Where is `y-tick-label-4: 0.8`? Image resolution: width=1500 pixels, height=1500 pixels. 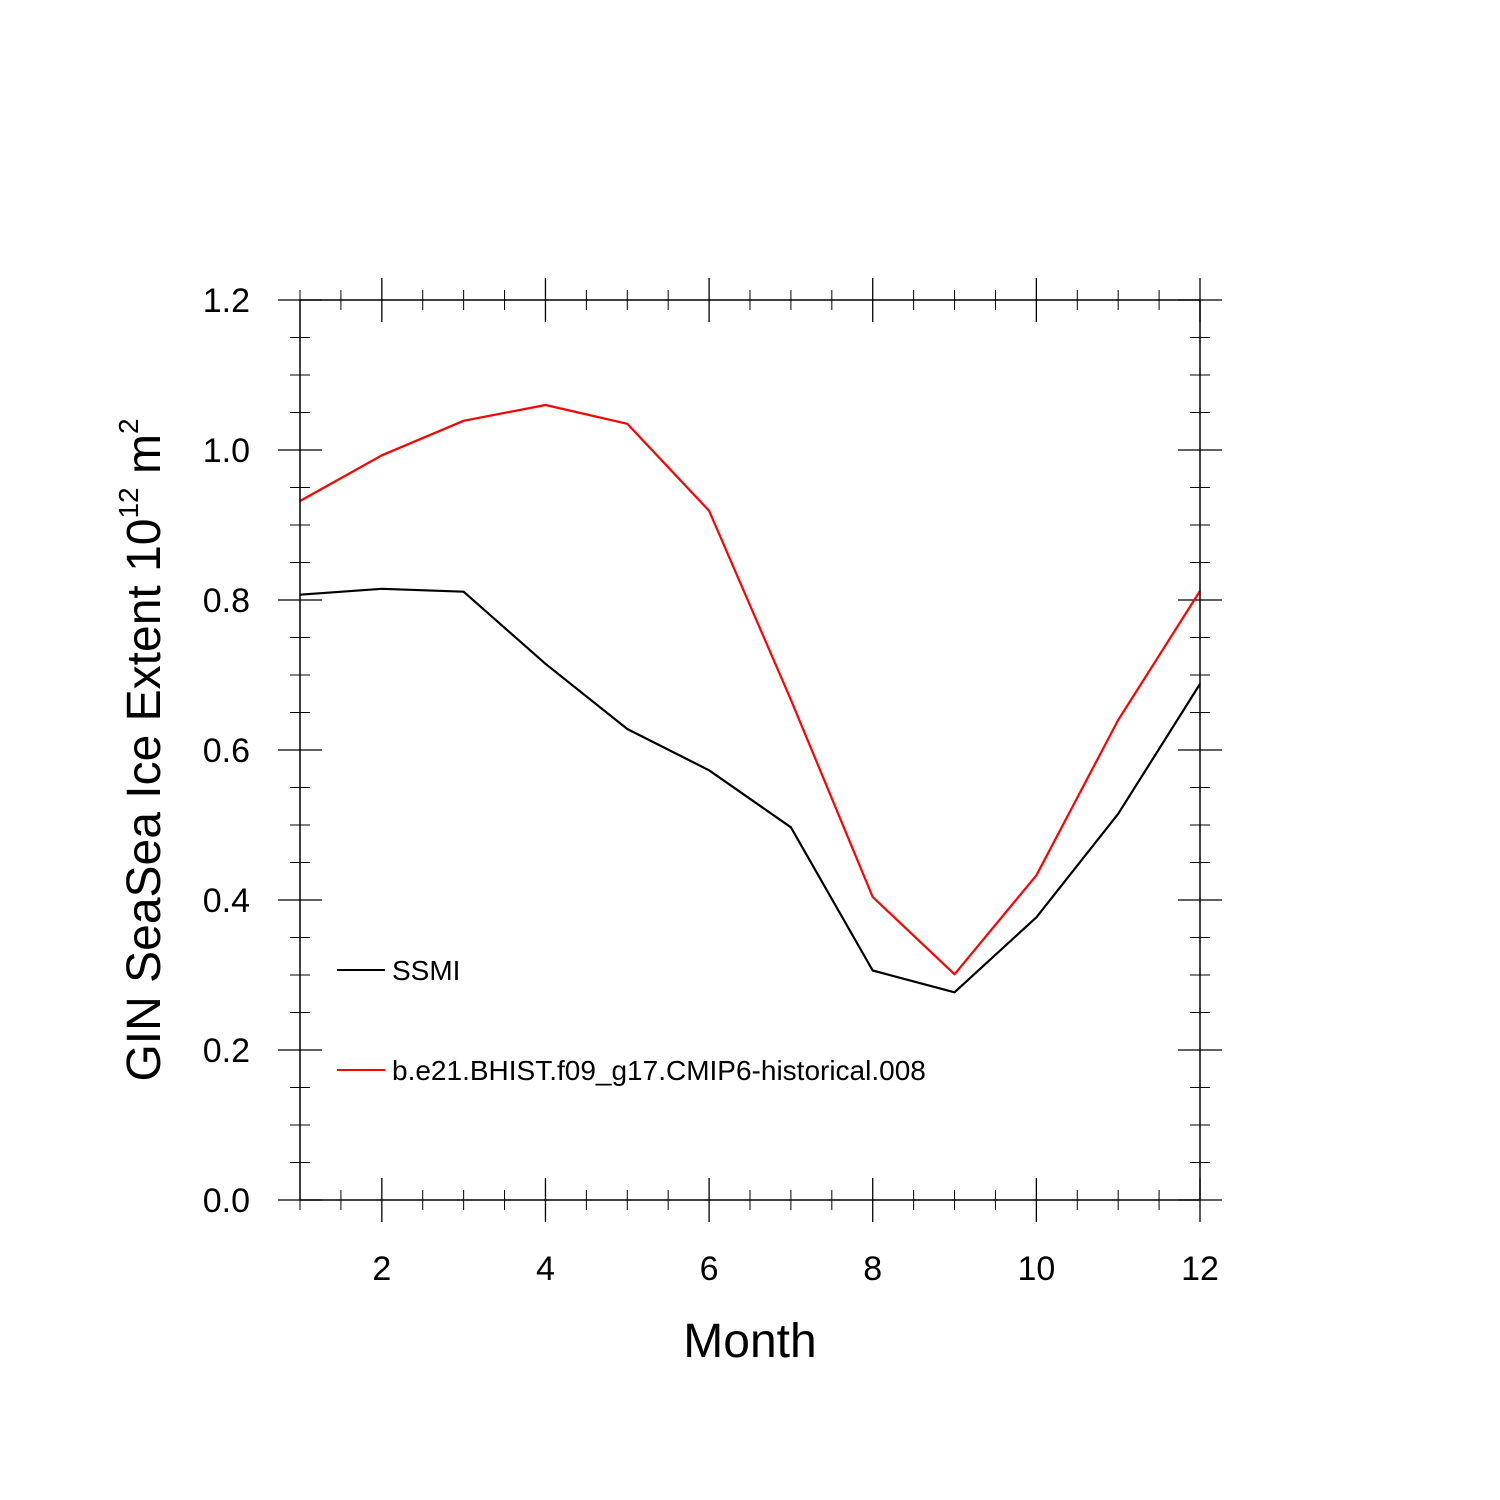
y-tick-label-4: 0.8 is located at coordinates (226, 601).